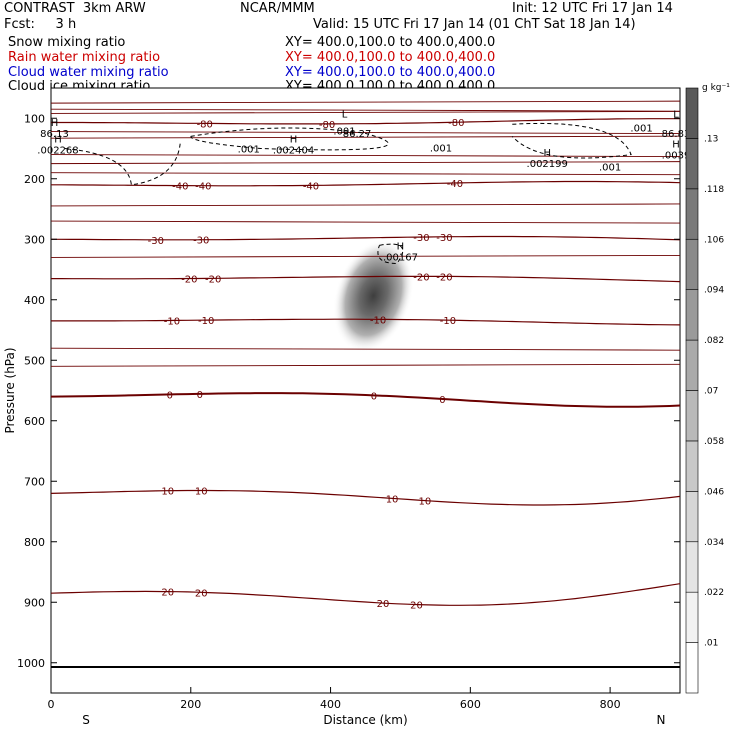 This screenshot has height=740, width=740. What do you see at coordinates (34, 360) in the screenshot?
I see `y-tick-label: 500` at bounding box center [34, 360].